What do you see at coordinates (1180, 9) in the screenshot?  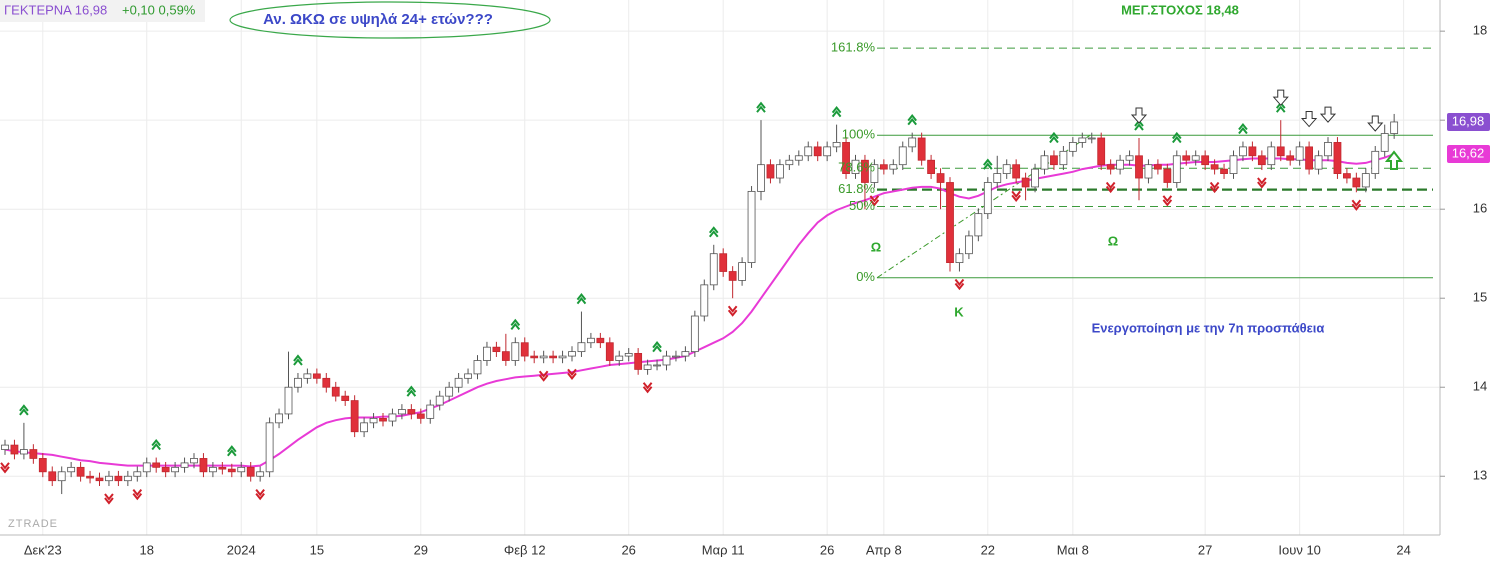 I see `target: ΜΕΓ.ΣΤΟΧΟΣ 18,48` at bounding box center [1180, 9].